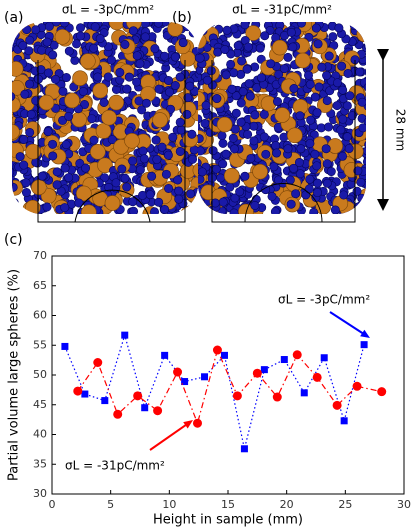 The image size is (415, 528). I want to click on panel-title: σL = -31pC/mm², so click(282, 10).